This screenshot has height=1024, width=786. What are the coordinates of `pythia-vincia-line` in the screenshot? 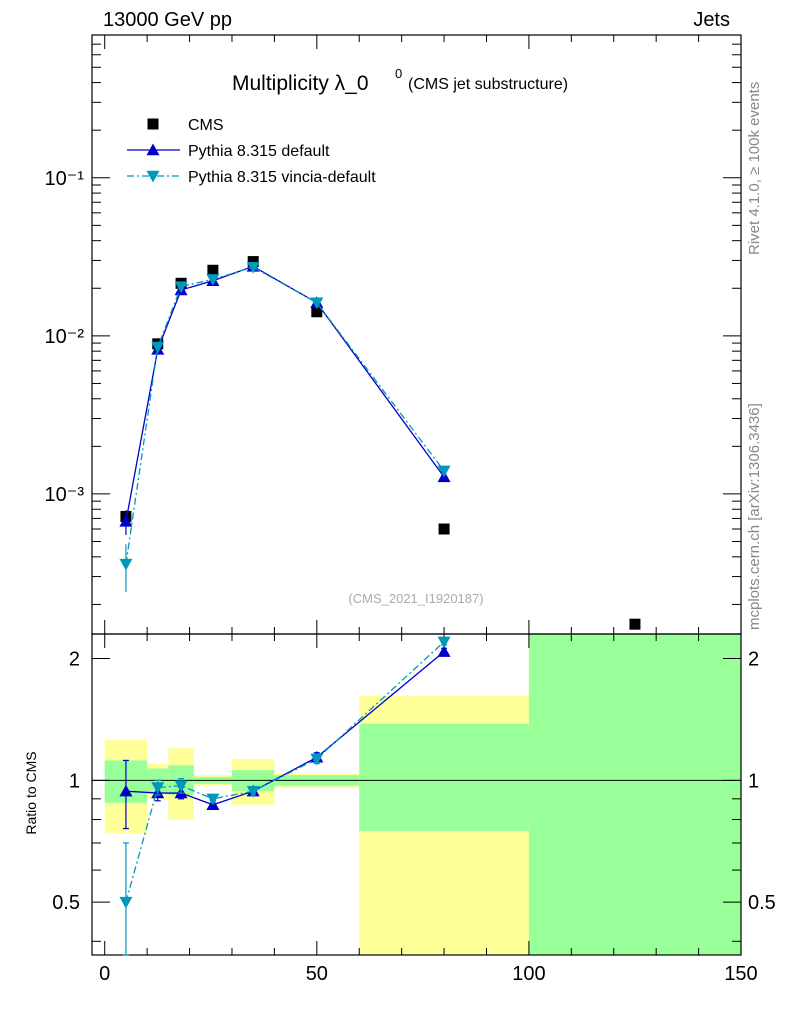 It's located at (285, 415).